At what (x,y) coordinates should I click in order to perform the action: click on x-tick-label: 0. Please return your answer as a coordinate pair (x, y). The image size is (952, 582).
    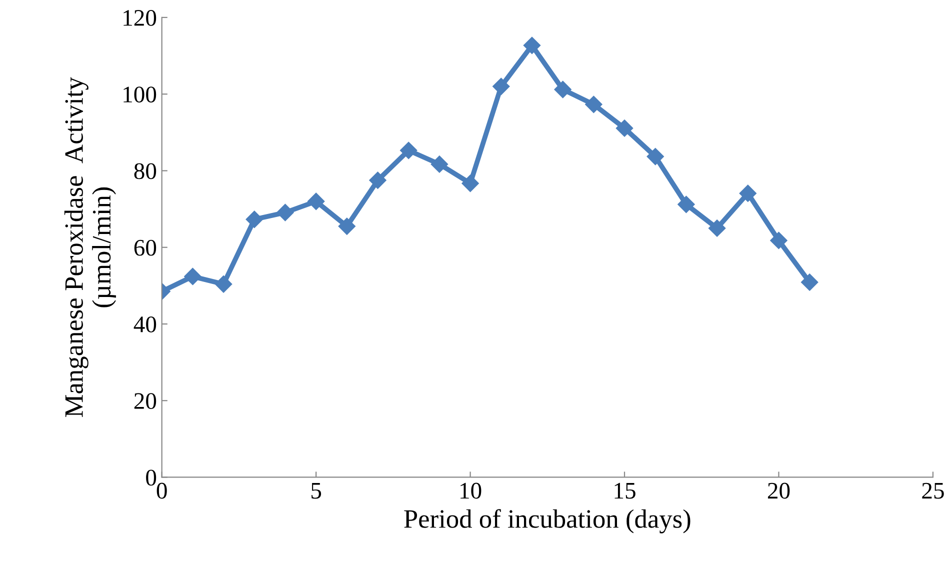
    Looking at the image, I should click on (161, 490).